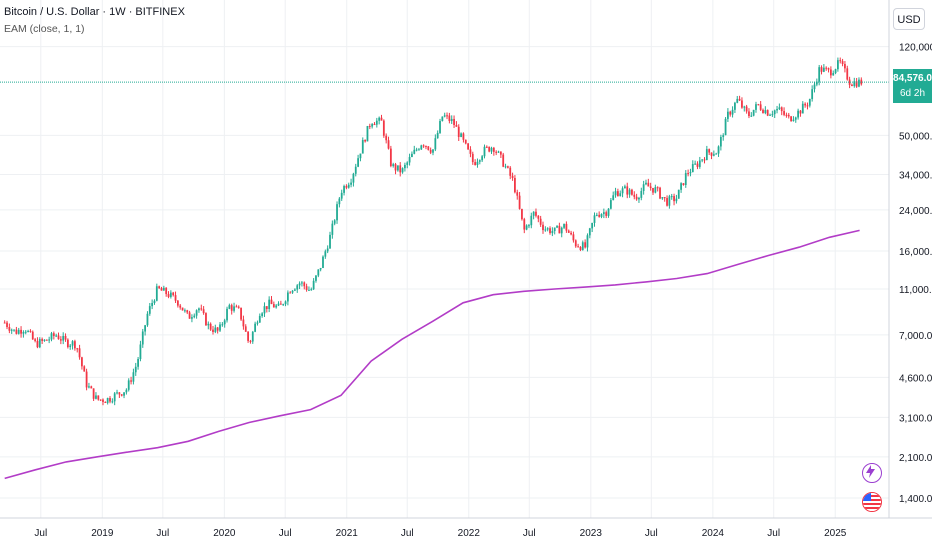  What do you see at coordinates (872, 502) in the screenshot?
I see `flag-icon` at bounding box center [872, 502].